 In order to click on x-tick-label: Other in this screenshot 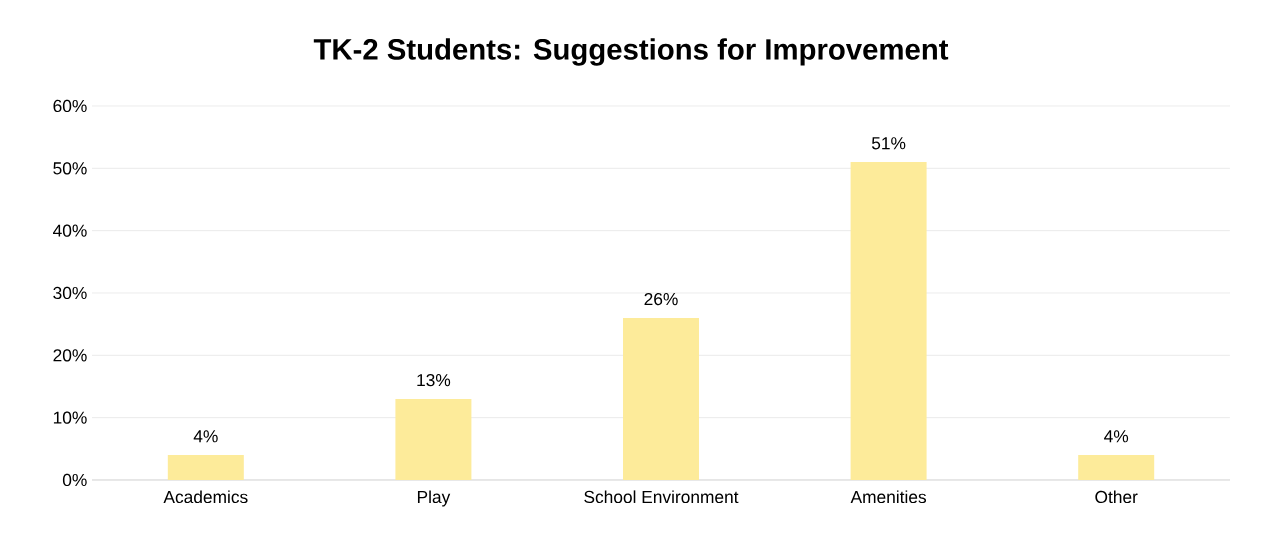, I will do `click(1116, 497)`.